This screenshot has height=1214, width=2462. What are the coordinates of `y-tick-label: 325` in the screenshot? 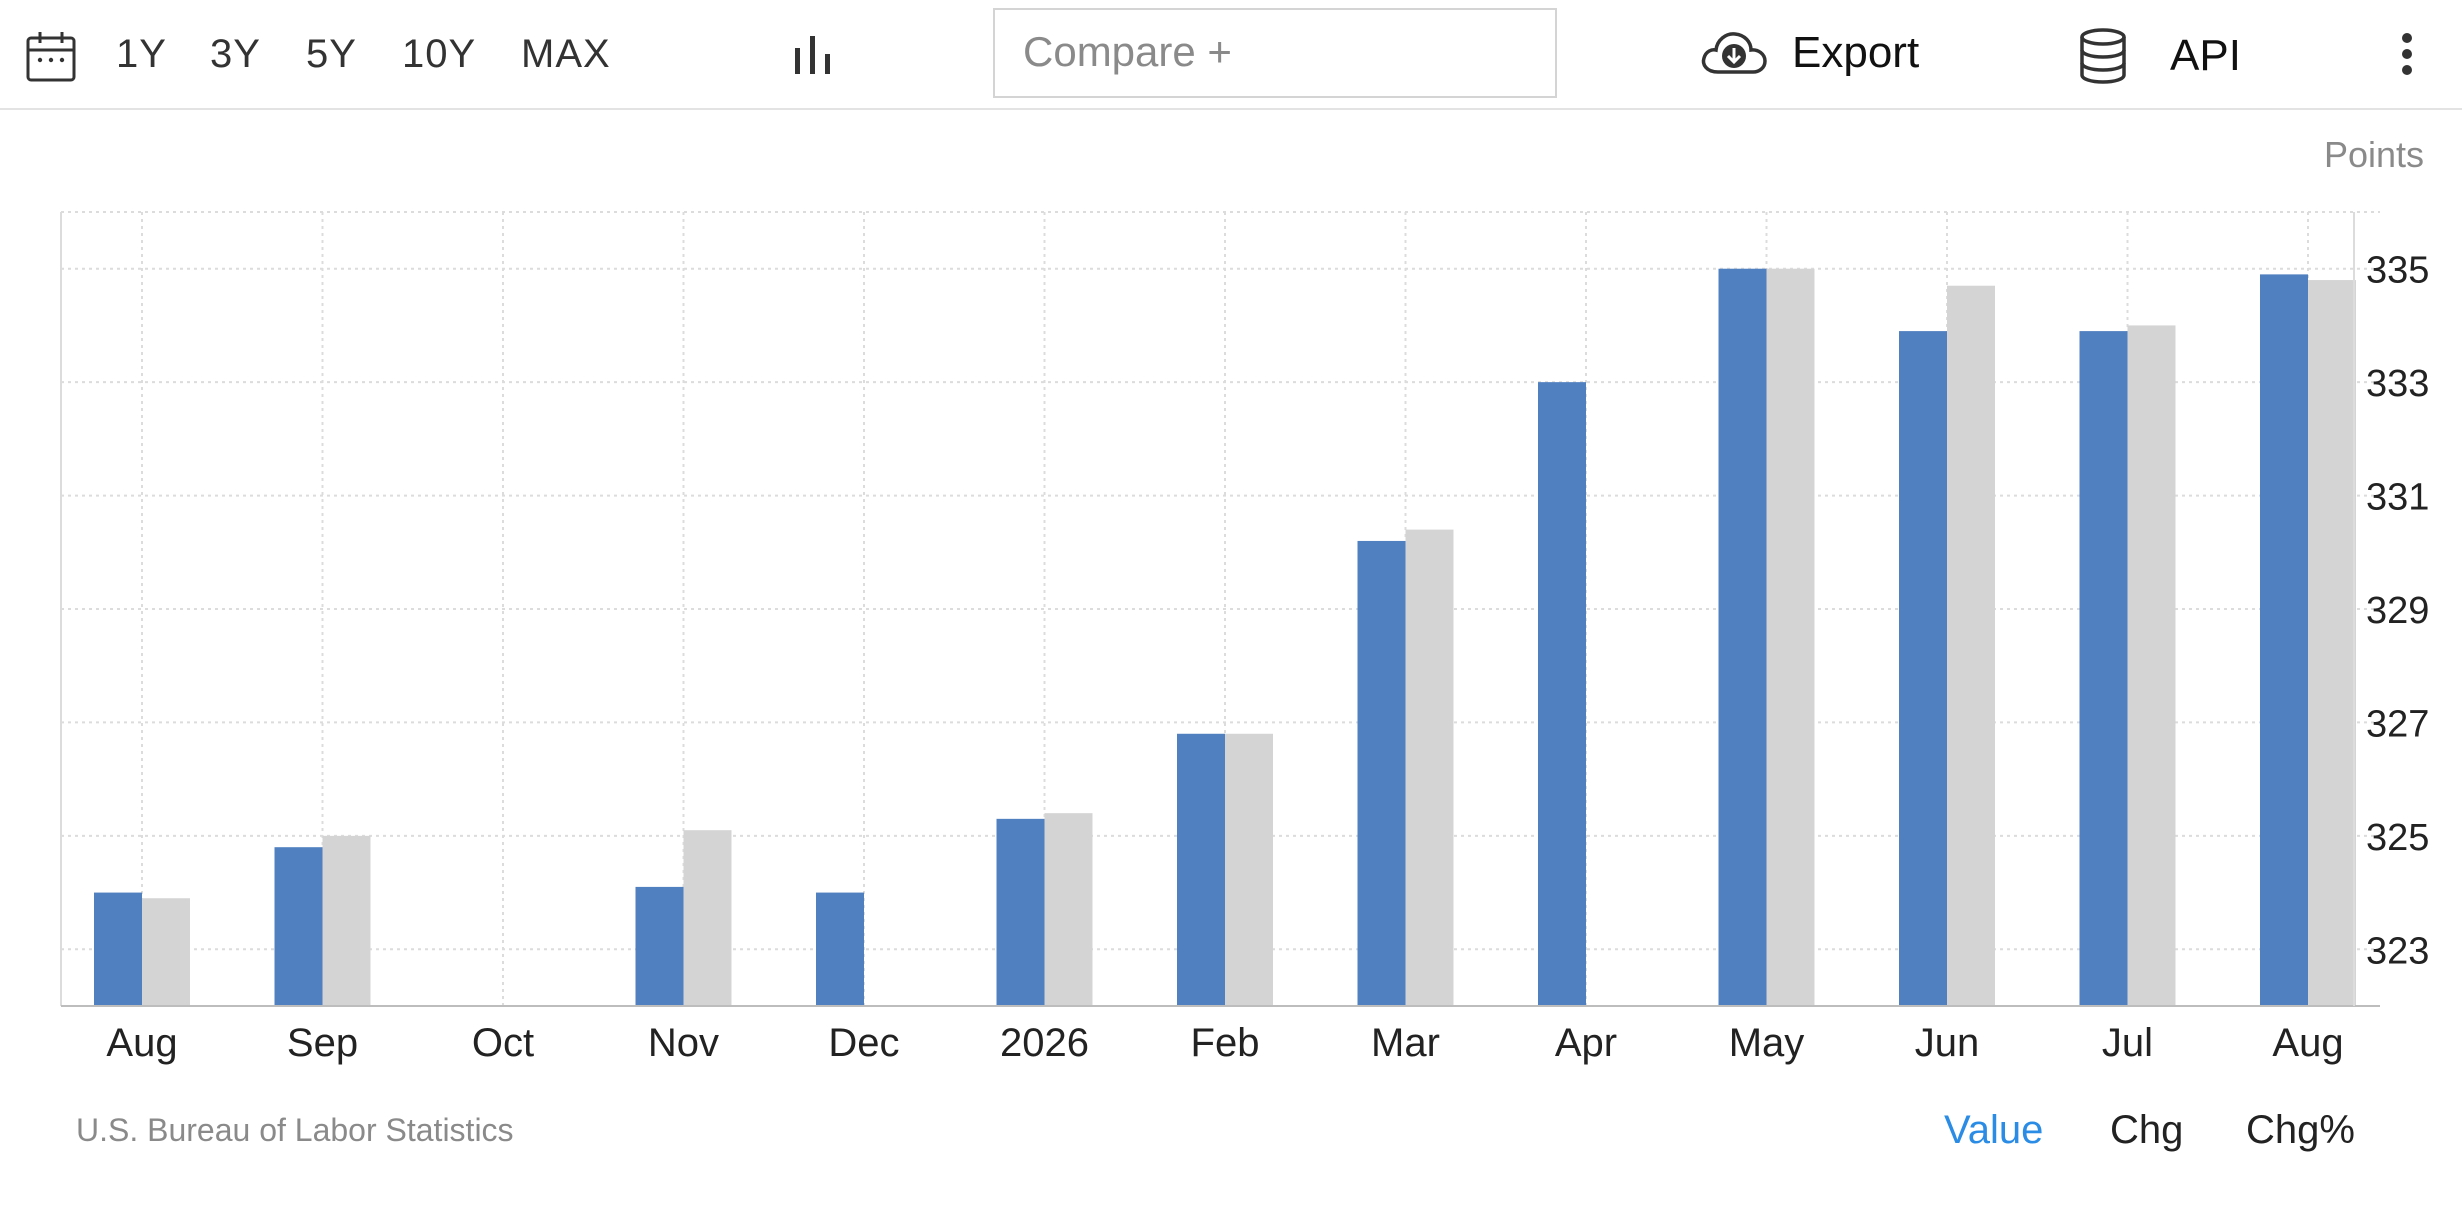 It's located at (2397, 838).